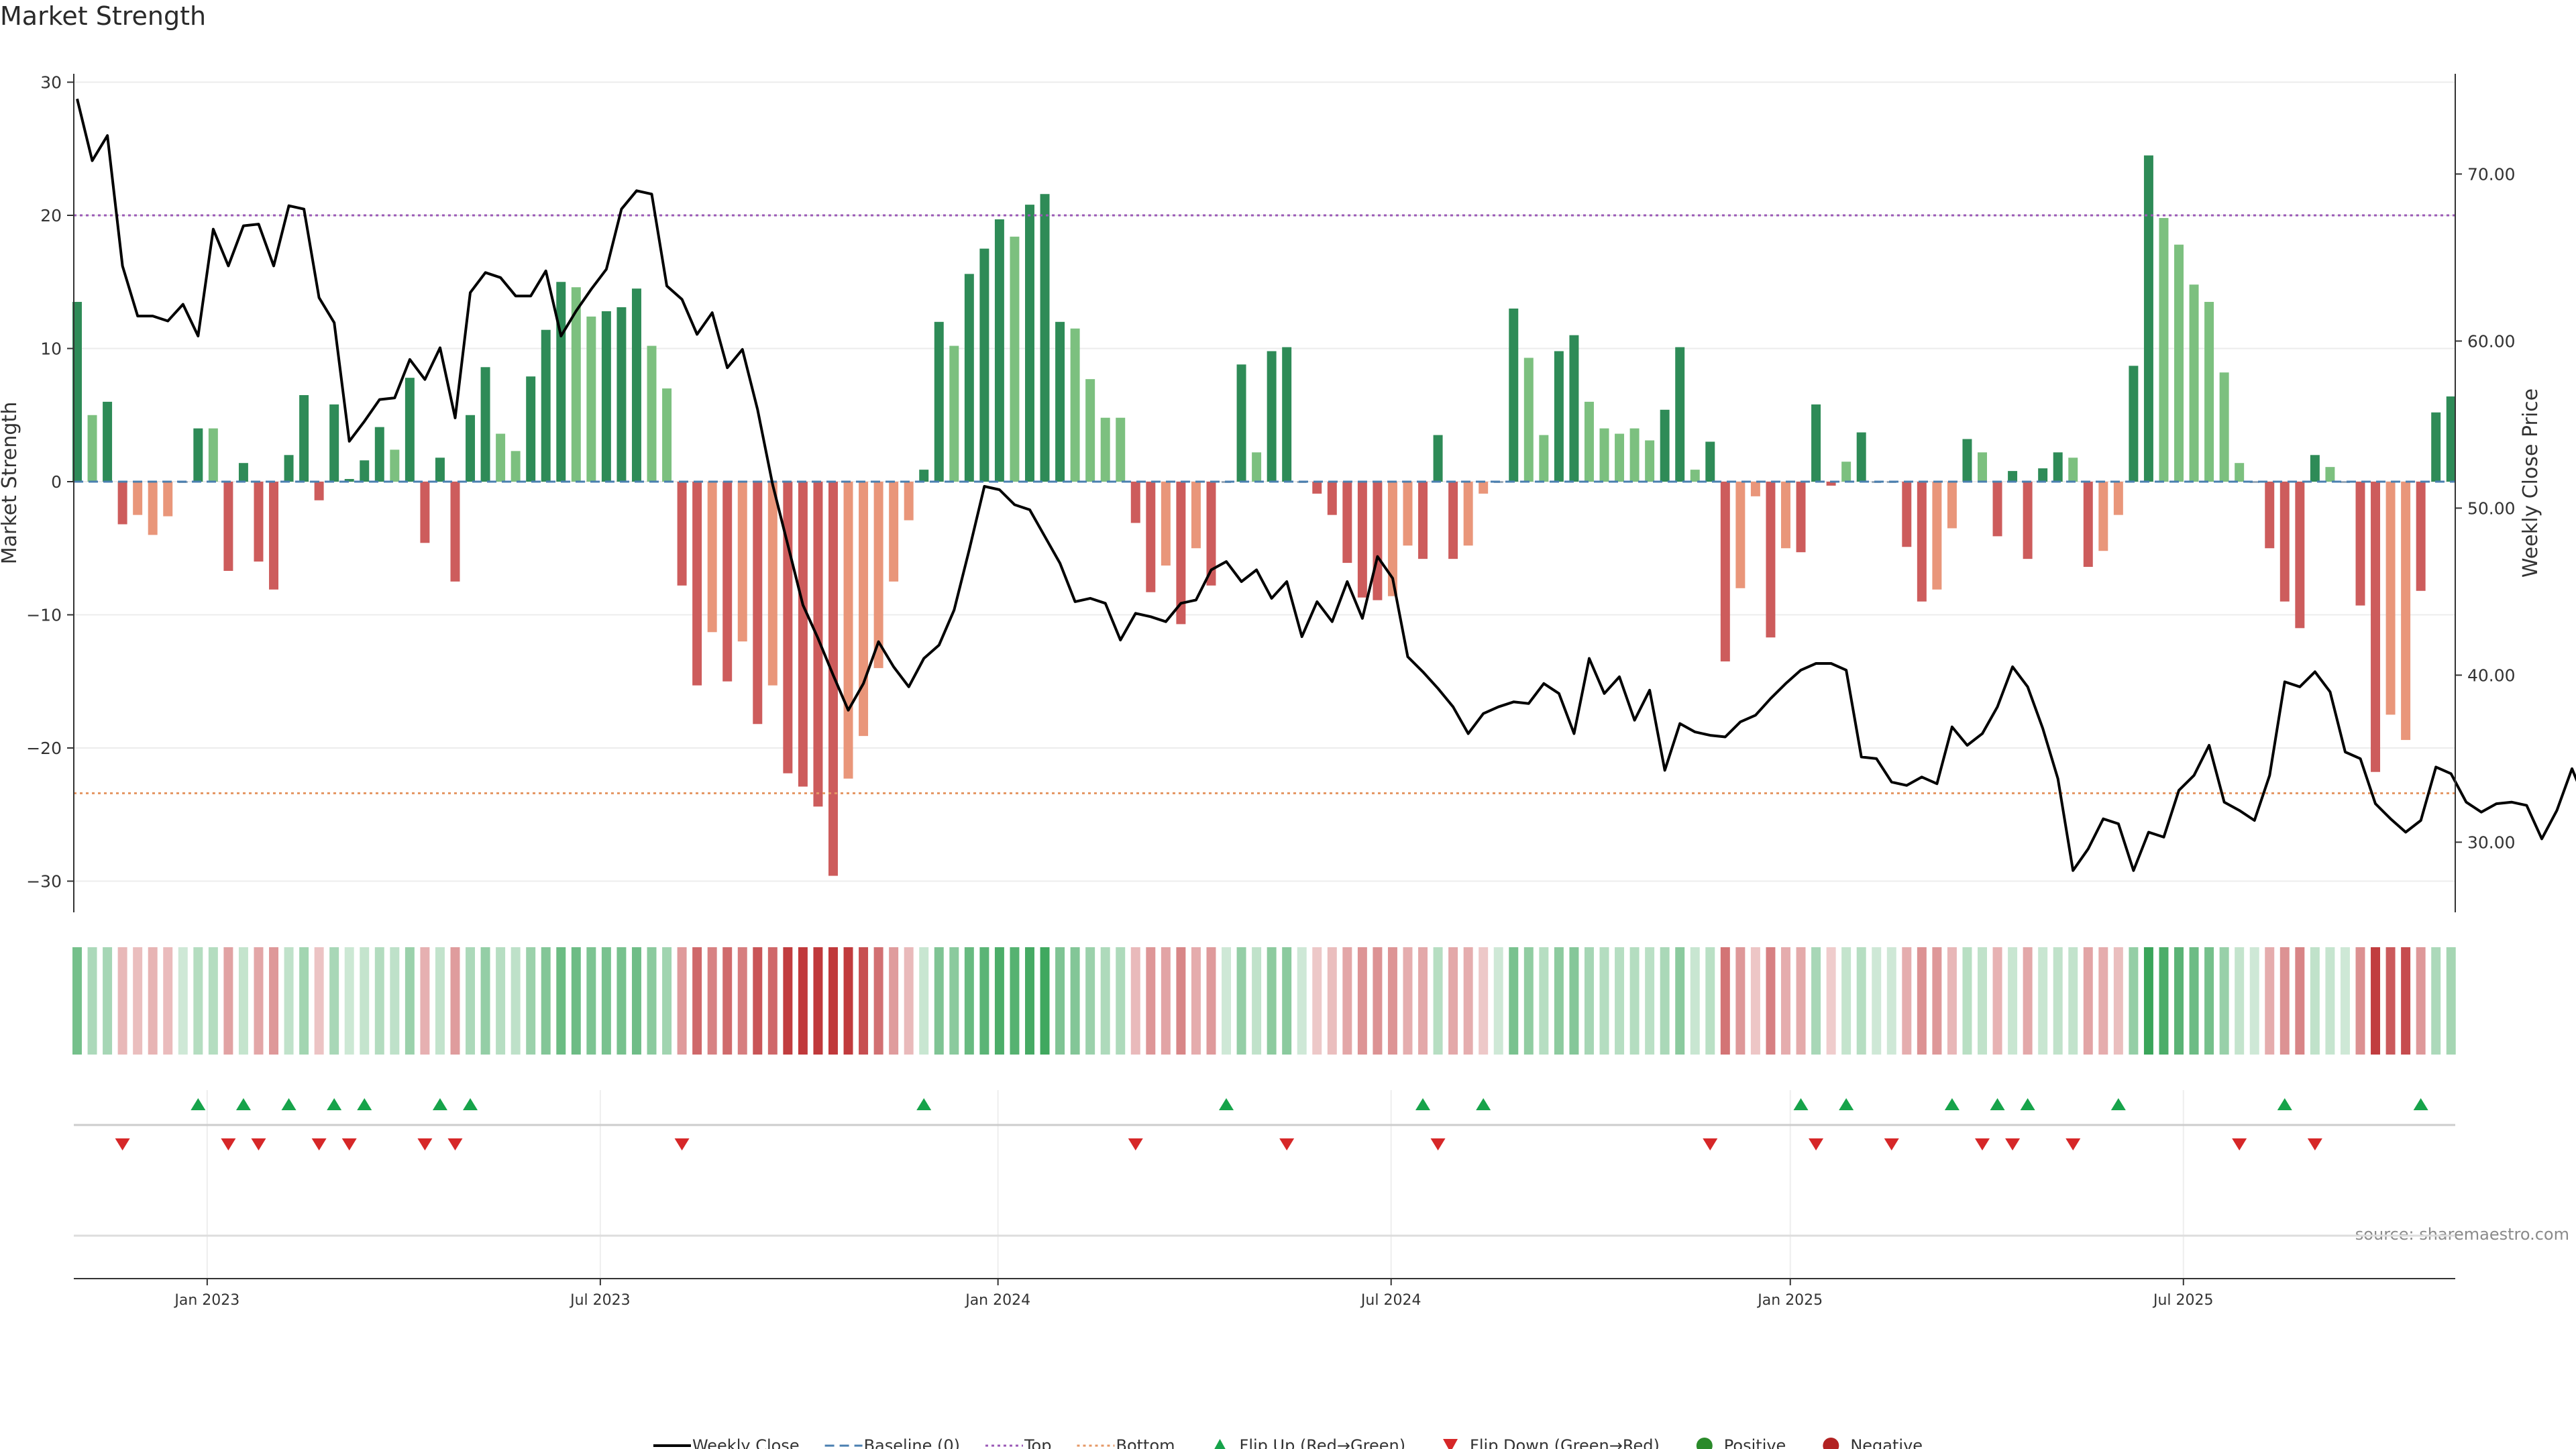  What do you see at coordinates (1565, 1442) in the screenshot?
I see `legend-label: Flip Down (Green→Red)` at bounding box center [1565, 1442].